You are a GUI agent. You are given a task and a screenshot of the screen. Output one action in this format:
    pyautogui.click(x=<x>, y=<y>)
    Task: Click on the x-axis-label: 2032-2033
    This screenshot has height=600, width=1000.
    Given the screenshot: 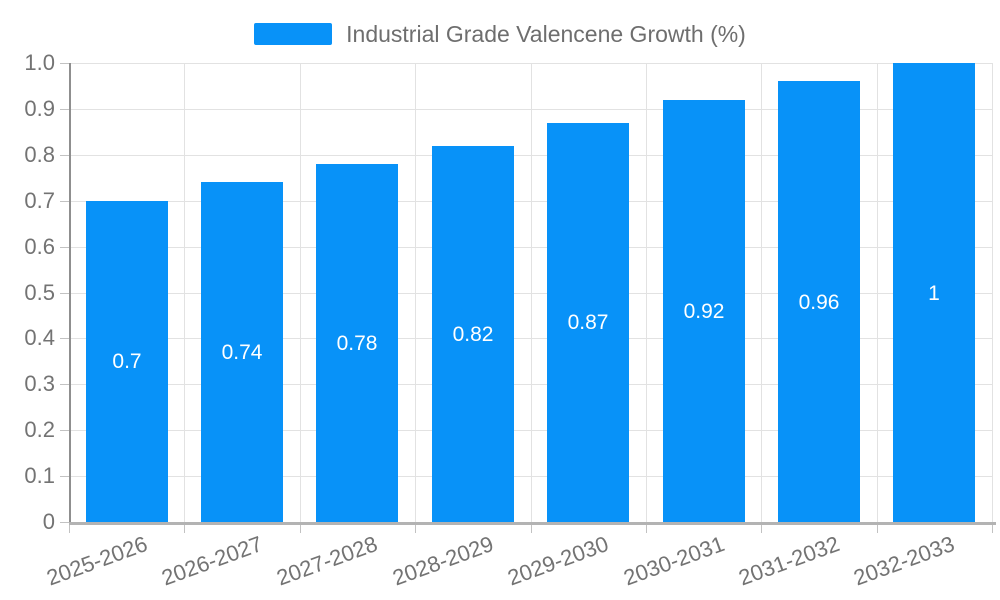 What is the action you would take?
    pyautogui.click(x=904, y=561)
    